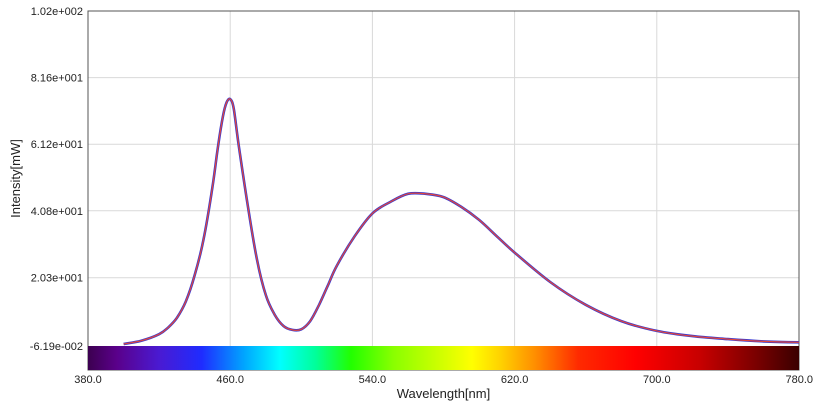  I want to click on y-tick-label: 1.02e+002, so click(57, 12).